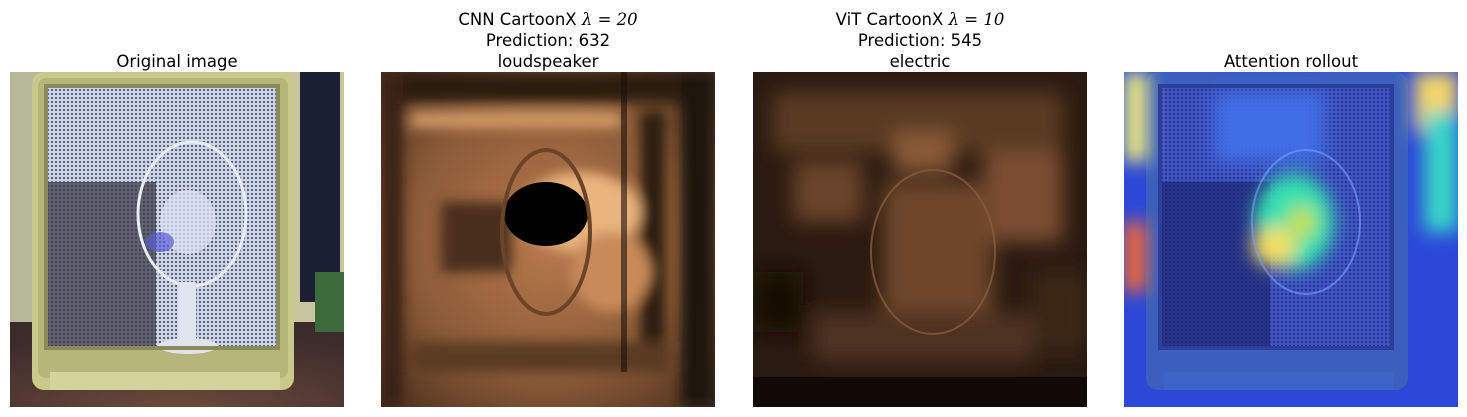  What do you see at coordinates (892, 19) in the screenshot?
I see `panel-method: ViT CartoonX` at bounding box center [892, 19].